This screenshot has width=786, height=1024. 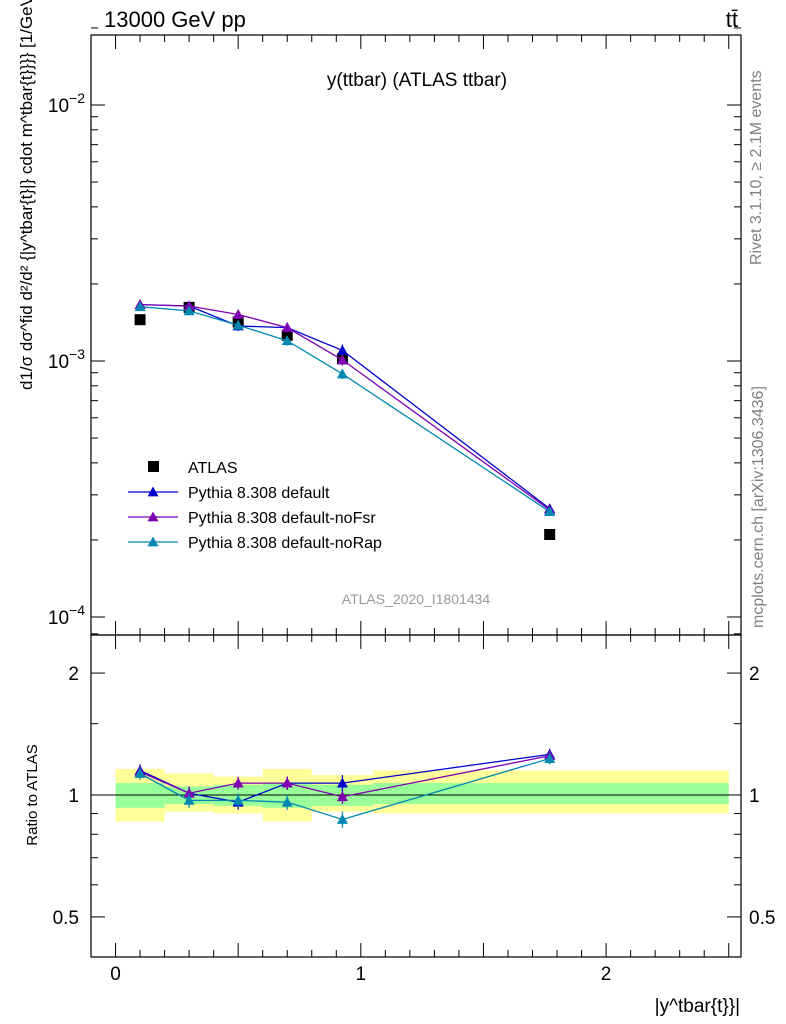 I want to click on legend-marker-noRap, so click(x=153, y=541).